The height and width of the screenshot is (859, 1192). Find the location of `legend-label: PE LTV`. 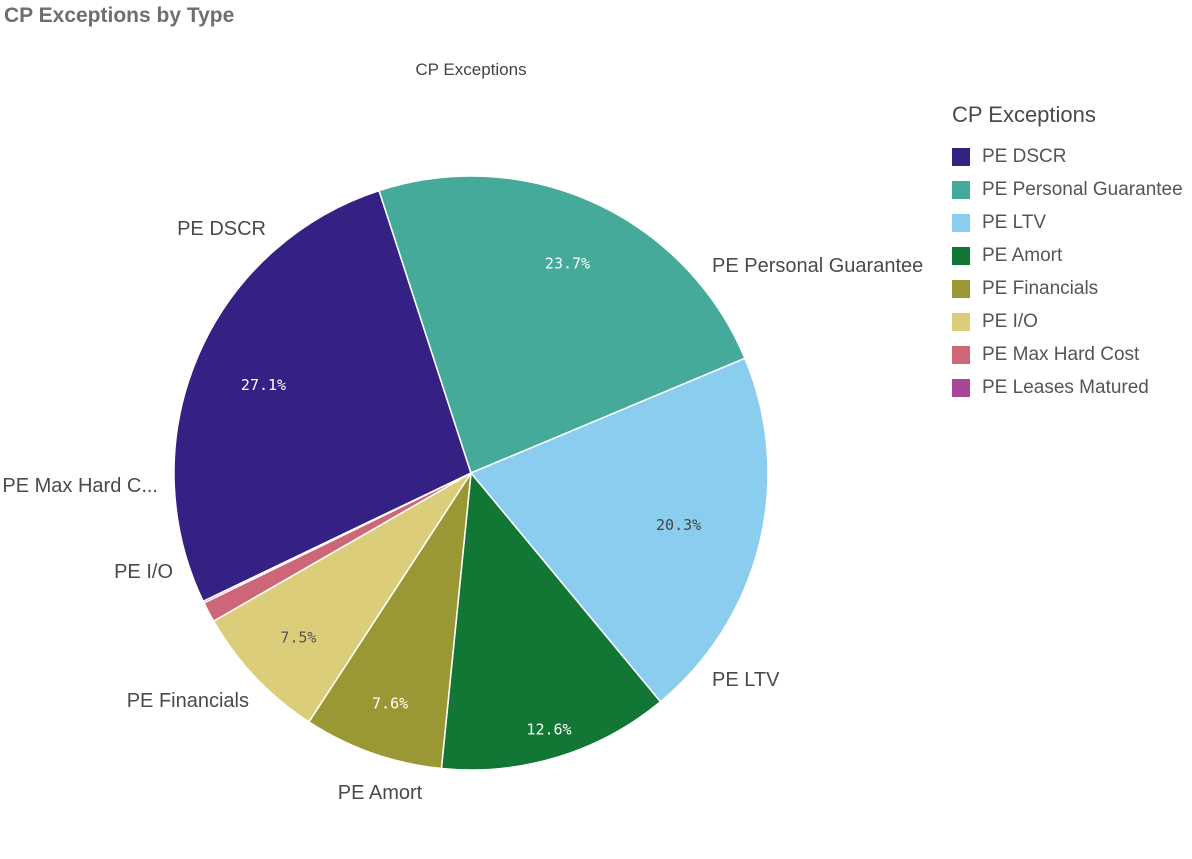

legend-label: PE LTV is located at coordinates (1014, 222).